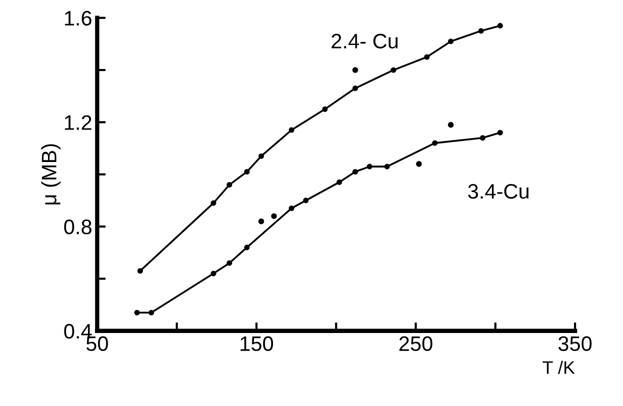 This screenshot has height=406, width=623. What do you see at coordinates (575, 344) in the screenshot?
I see `x-tick-label: 350` at bounding box center [575, 344].